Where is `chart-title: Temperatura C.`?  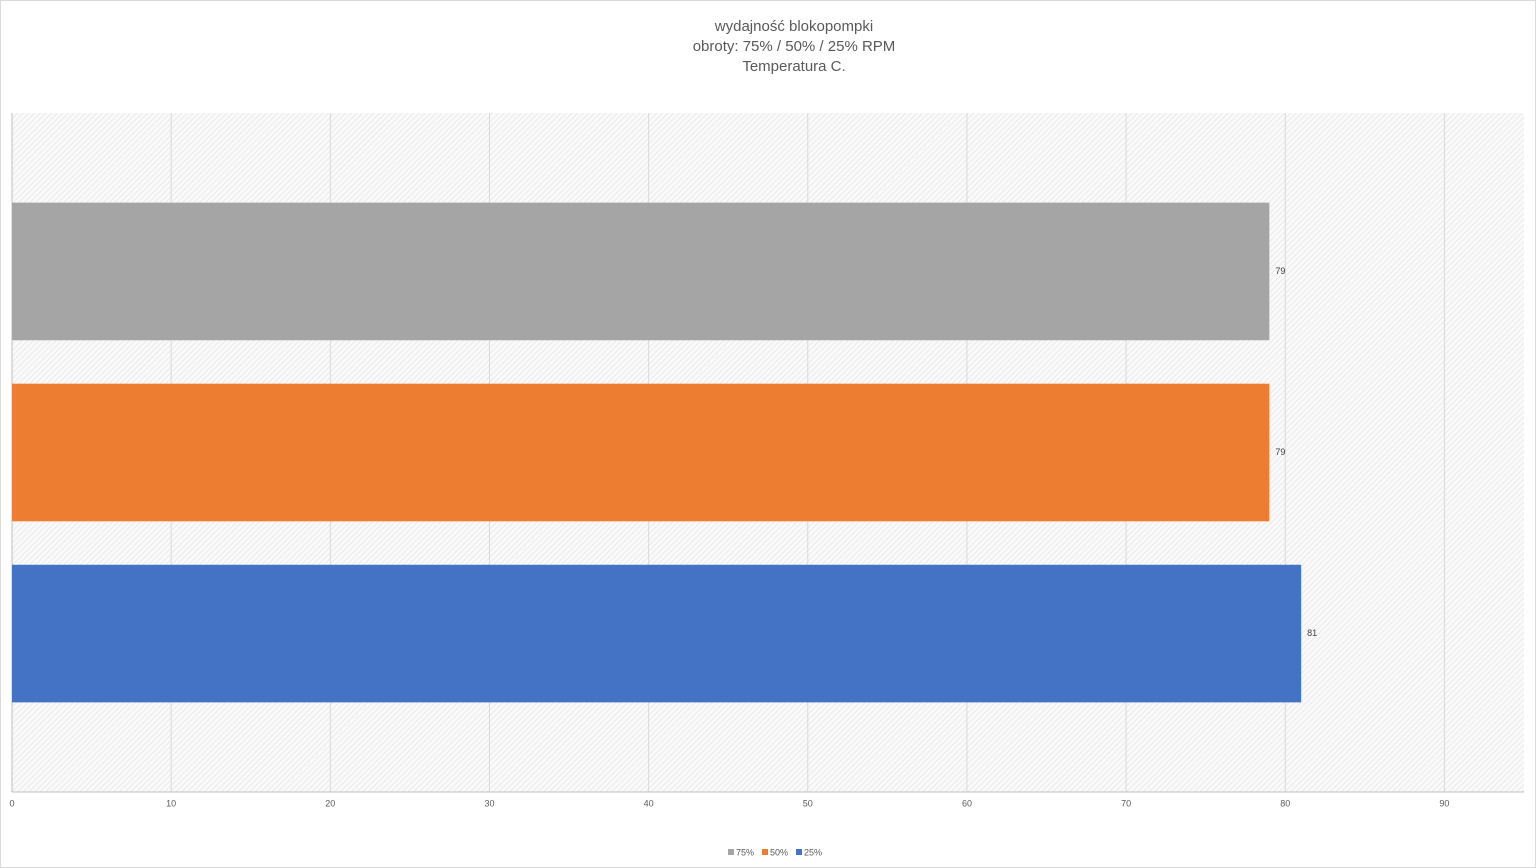
chart-title: Temperatura C. is located at coordinates (793, 66).